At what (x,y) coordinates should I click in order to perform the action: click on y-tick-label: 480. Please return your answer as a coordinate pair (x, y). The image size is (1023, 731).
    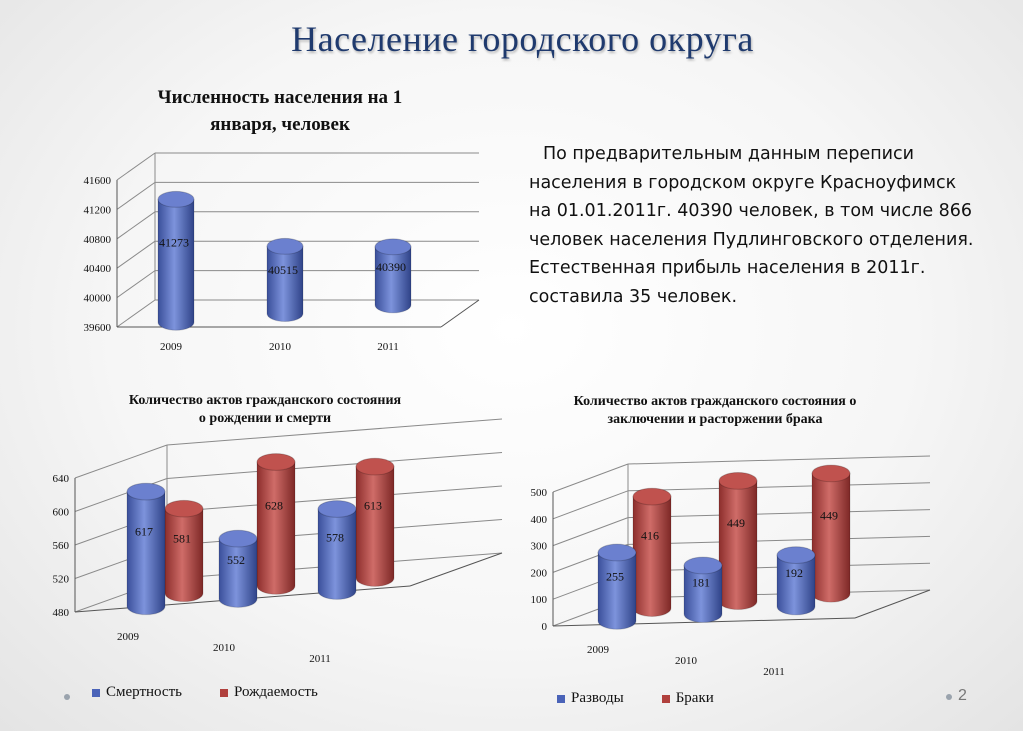
    Looking at the image, I should click on (61, 613).